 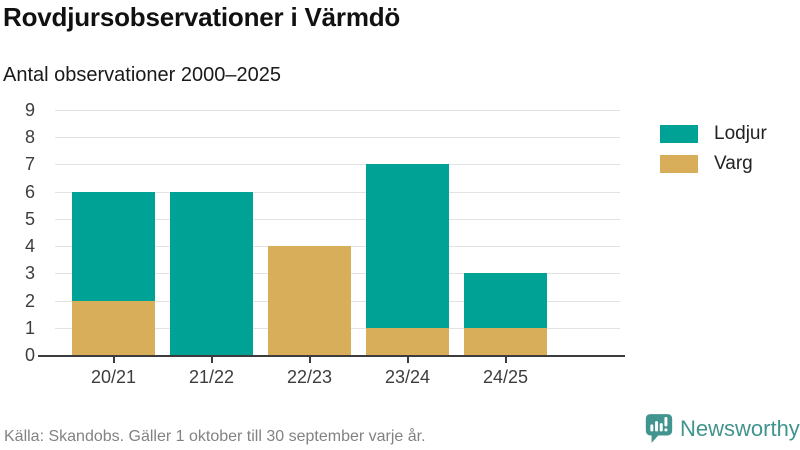 I want to click on chart-subtitle: Antal observationer 2000–2025, so click(x=142, y=75).